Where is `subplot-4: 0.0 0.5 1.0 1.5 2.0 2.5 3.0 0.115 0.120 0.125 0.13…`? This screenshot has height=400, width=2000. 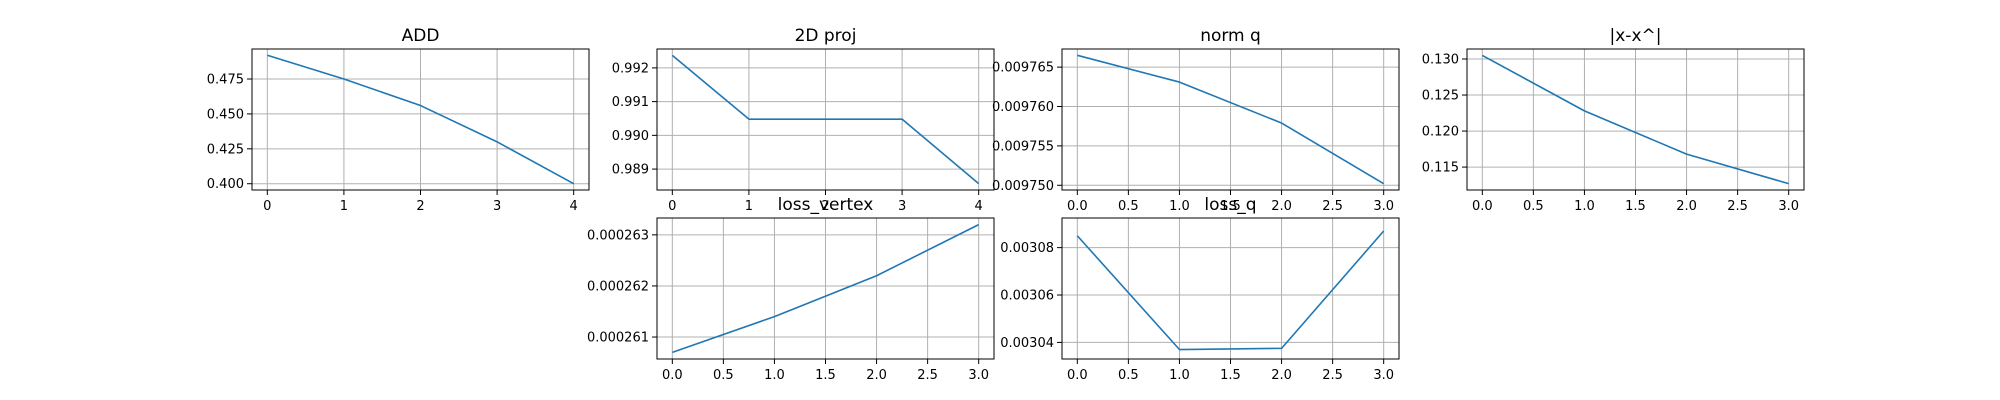
subplot-4: 0.0 0.5 1.0 1.5 2.0 2.5 3.0 0.115 0.120 0.125 0.13… is located at coordinates (1613, 120).